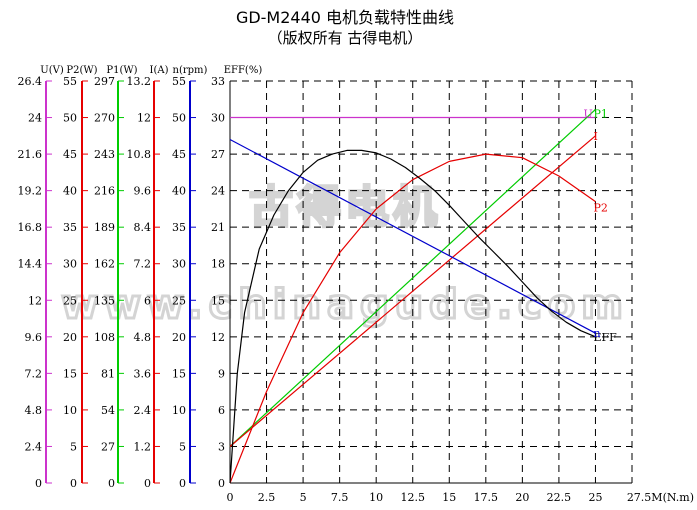  Describe the element at coordinates (70, 154) in the screenshot. I see `y-tick-label-P2: 45` at that location.